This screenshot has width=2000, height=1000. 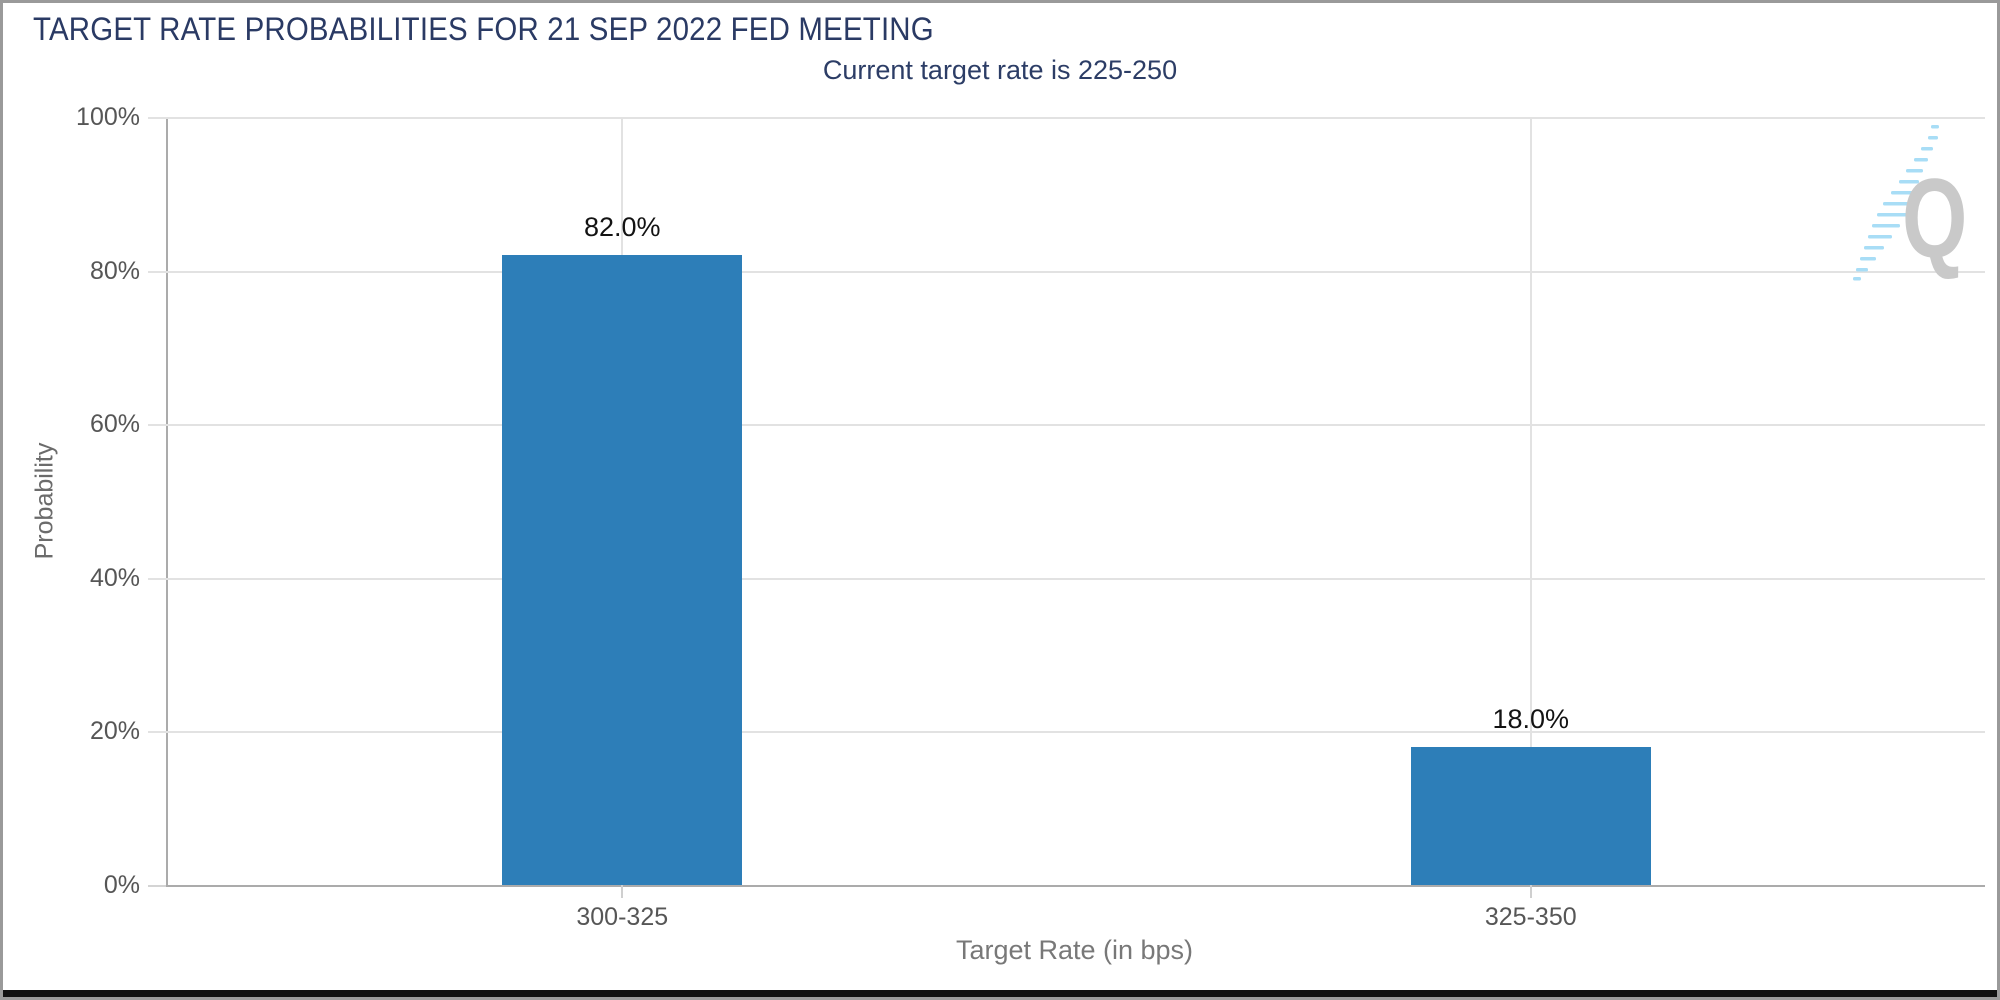 What do you see at coordinates (1074, 950) in the screenshot?
I see `x-axis-title: Target Rate (in bps)` at bounding box center [1074, 950].